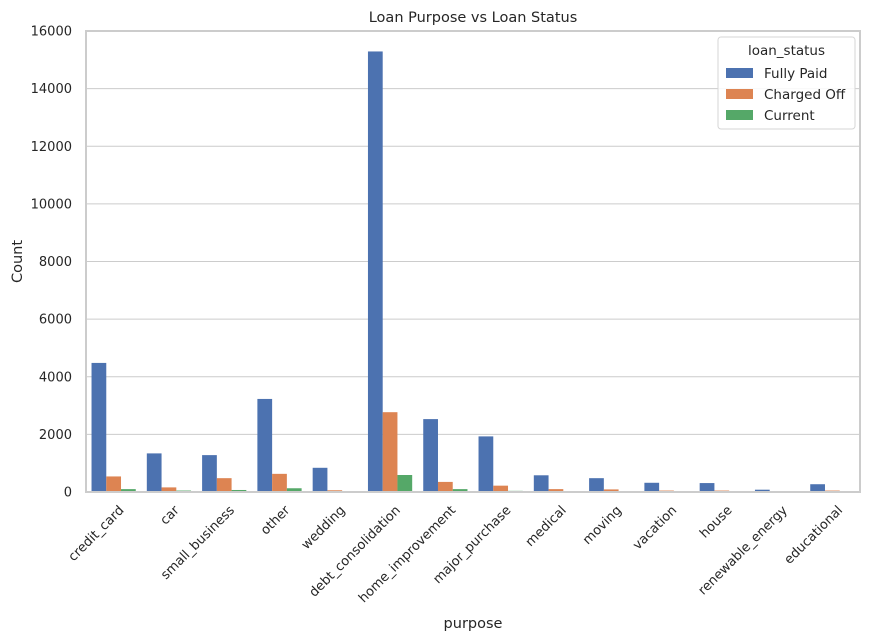 This screenshot has height=641, width=876. Describe the element at coordinates (556, 490) in the screenshot. I see `bar-charged-off-medical` at that location.